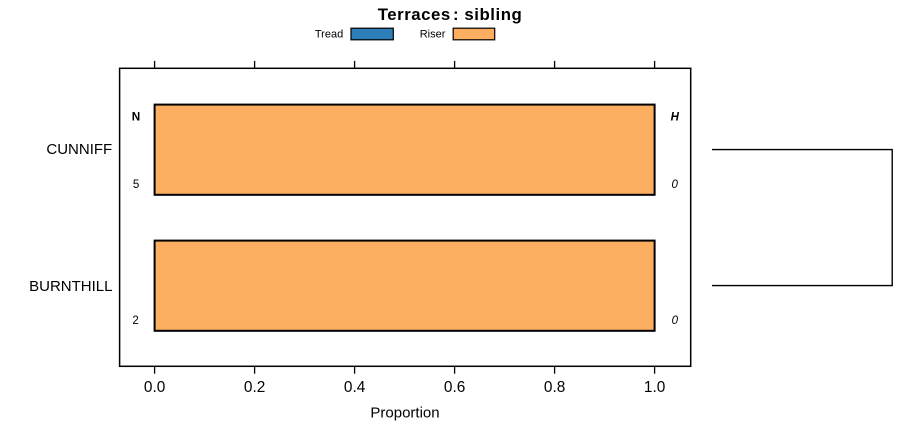  What do you see at coordinates (329, 35) in the screenshot?
I see `svg-text: Tread` at bounding box center [329, 35].